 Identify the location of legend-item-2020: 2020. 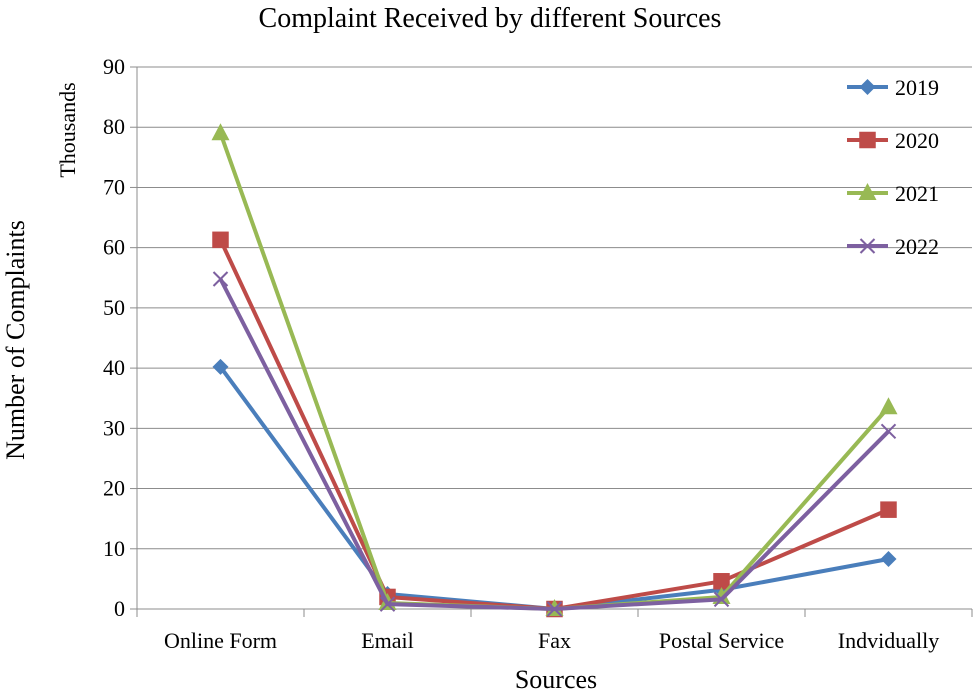
(893, 140).